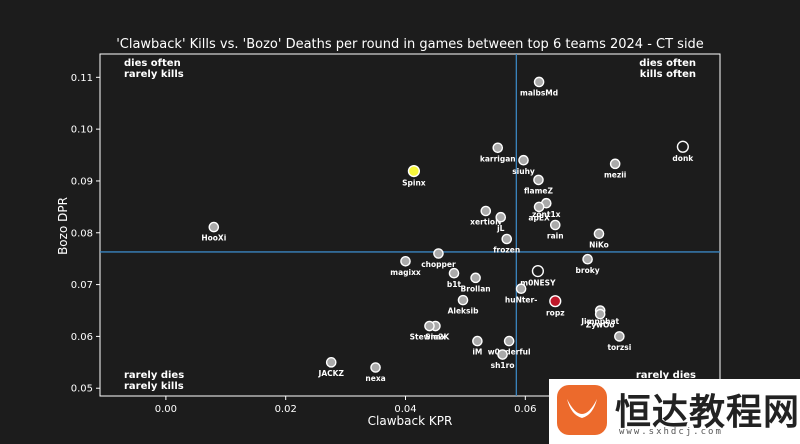 Image resolution: width=800 pixels, height=444 pixels. Describe the element at coordinates (501, 217) in the screenshot. I see `data-point-jl` at that location.